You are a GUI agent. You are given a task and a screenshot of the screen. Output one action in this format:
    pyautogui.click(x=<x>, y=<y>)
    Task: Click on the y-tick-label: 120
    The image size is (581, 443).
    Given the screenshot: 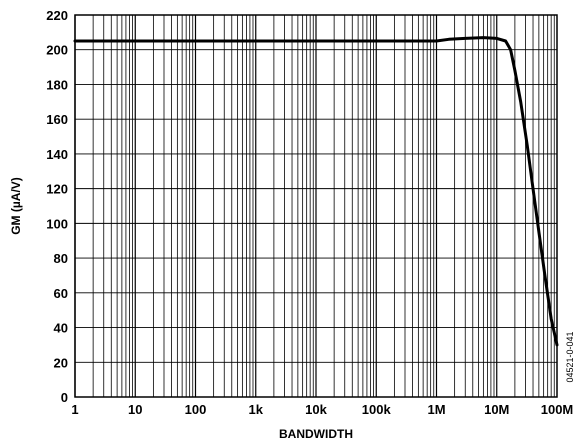 What is the action you would take?
    pyautogui.click(x=57, y=189)
    